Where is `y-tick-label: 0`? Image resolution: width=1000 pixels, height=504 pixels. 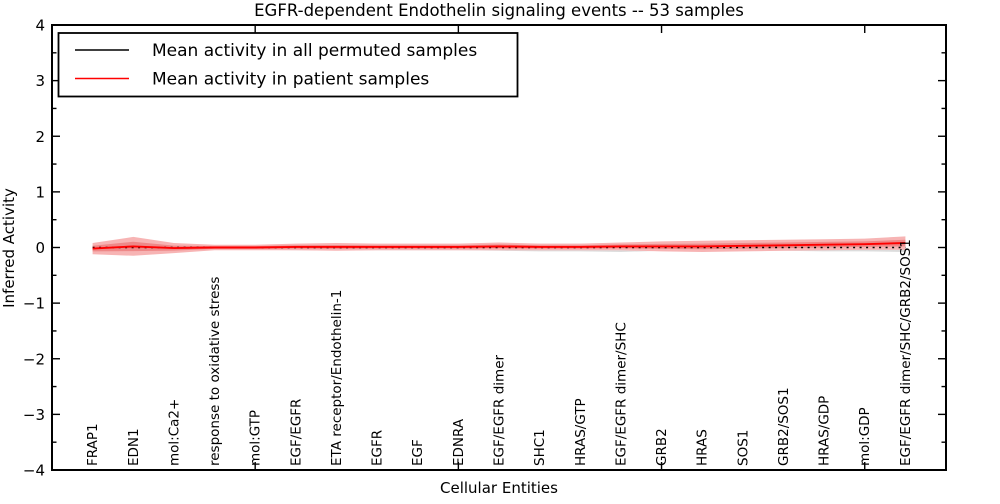 y-tick-label: 0 is located at coordinates (40, 248).